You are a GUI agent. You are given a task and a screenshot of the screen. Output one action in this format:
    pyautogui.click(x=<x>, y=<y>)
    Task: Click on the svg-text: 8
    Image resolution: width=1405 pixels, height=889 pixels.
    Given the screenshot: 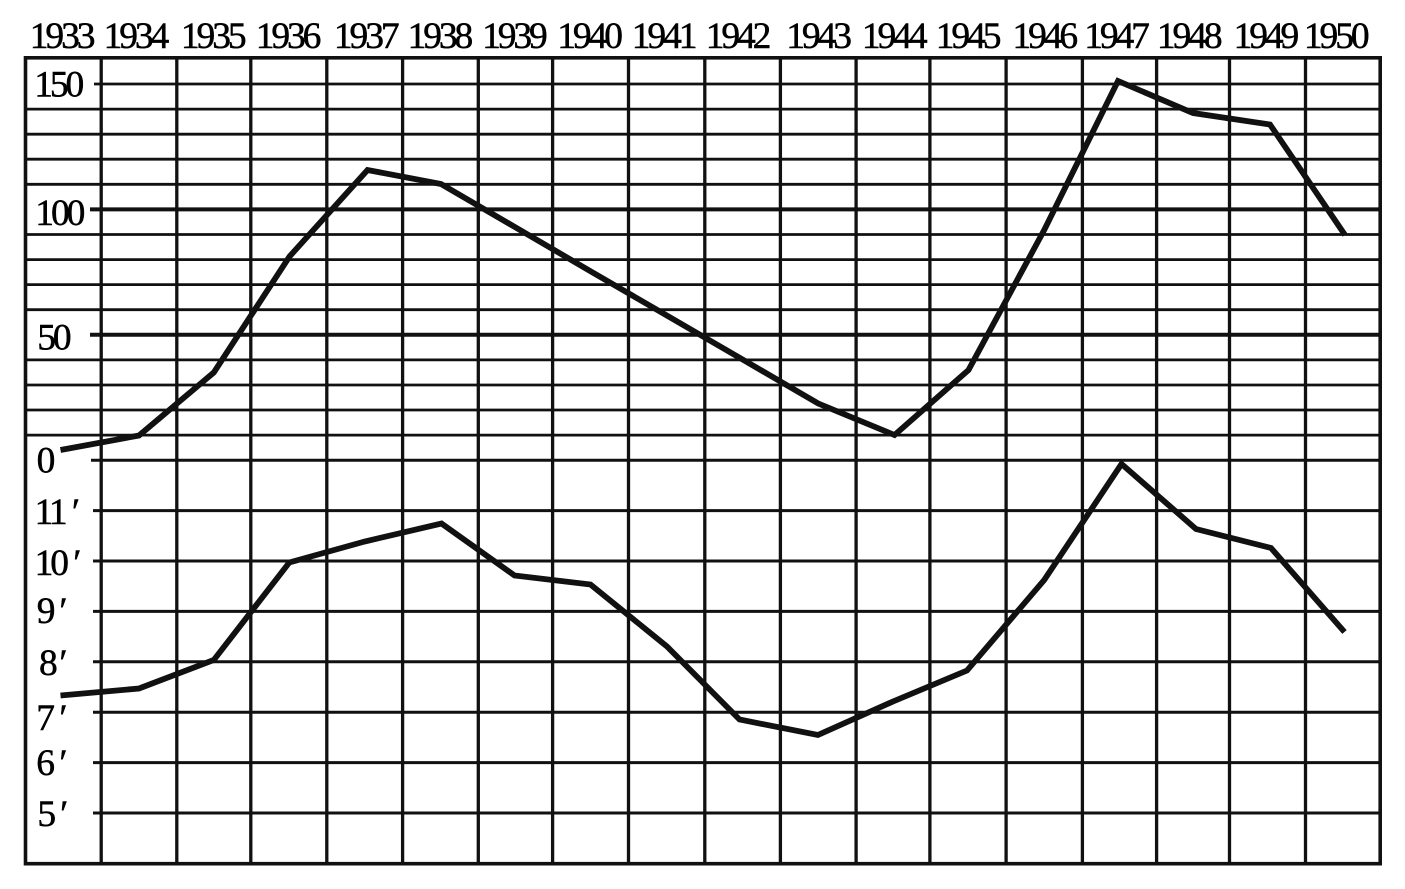 What is the action you would take?
    pyautogui.click(x=48, y=663)
    